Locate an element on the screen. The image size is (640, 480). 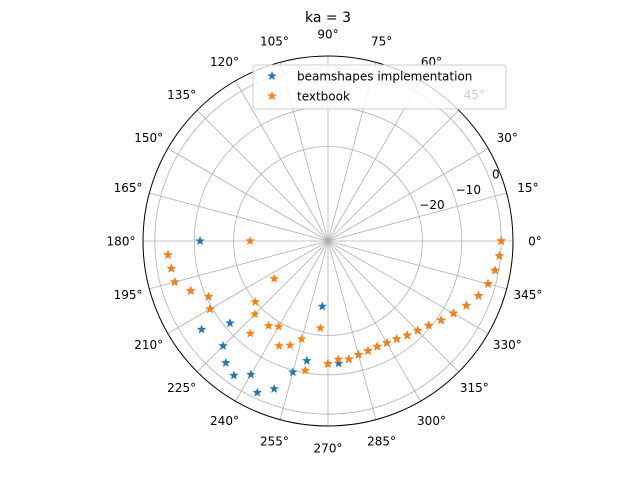
angle-tick-label: 195° is located at coordinates (128, 295).